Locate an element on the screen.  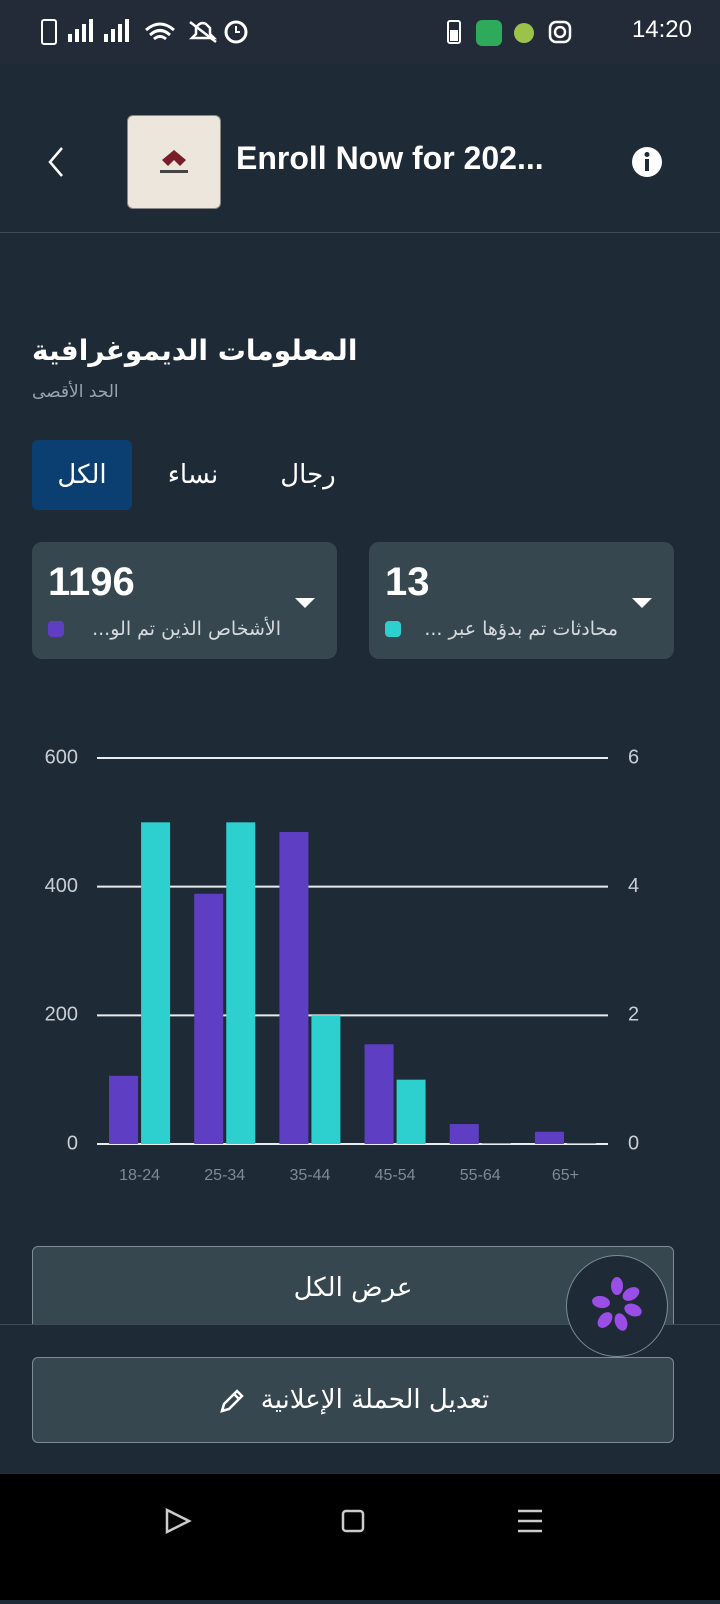
nav-home is located at coordinates (353, 1521).